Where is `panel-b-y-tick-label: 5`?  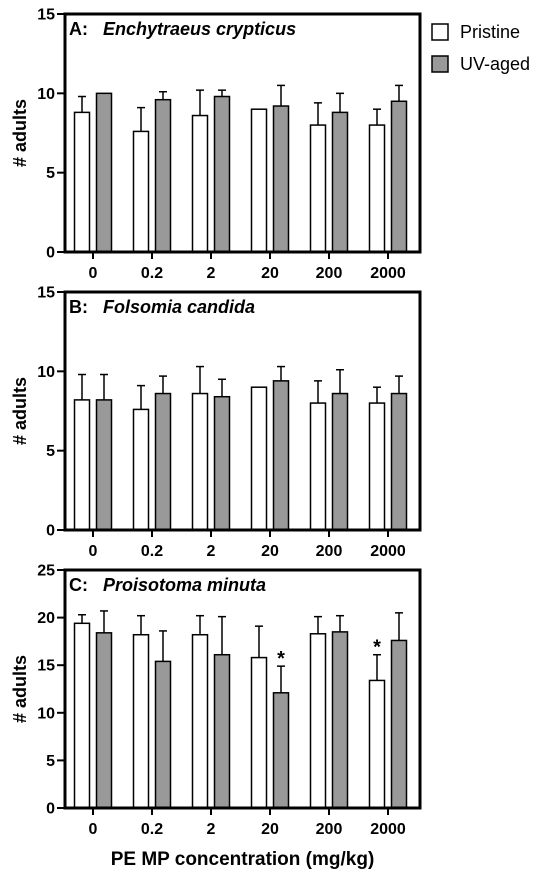 panel-b-y-tick-label: 5 is located at coordinates (50, 451).